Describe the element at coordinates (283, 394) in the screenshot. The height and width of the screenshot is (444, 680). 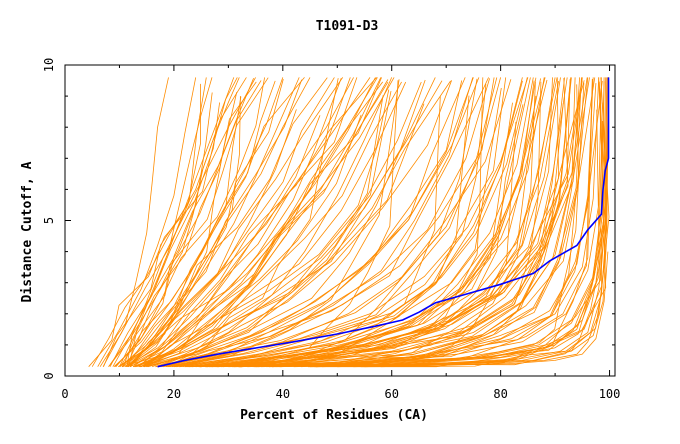
I see `x-tick-label: 40` at that location.